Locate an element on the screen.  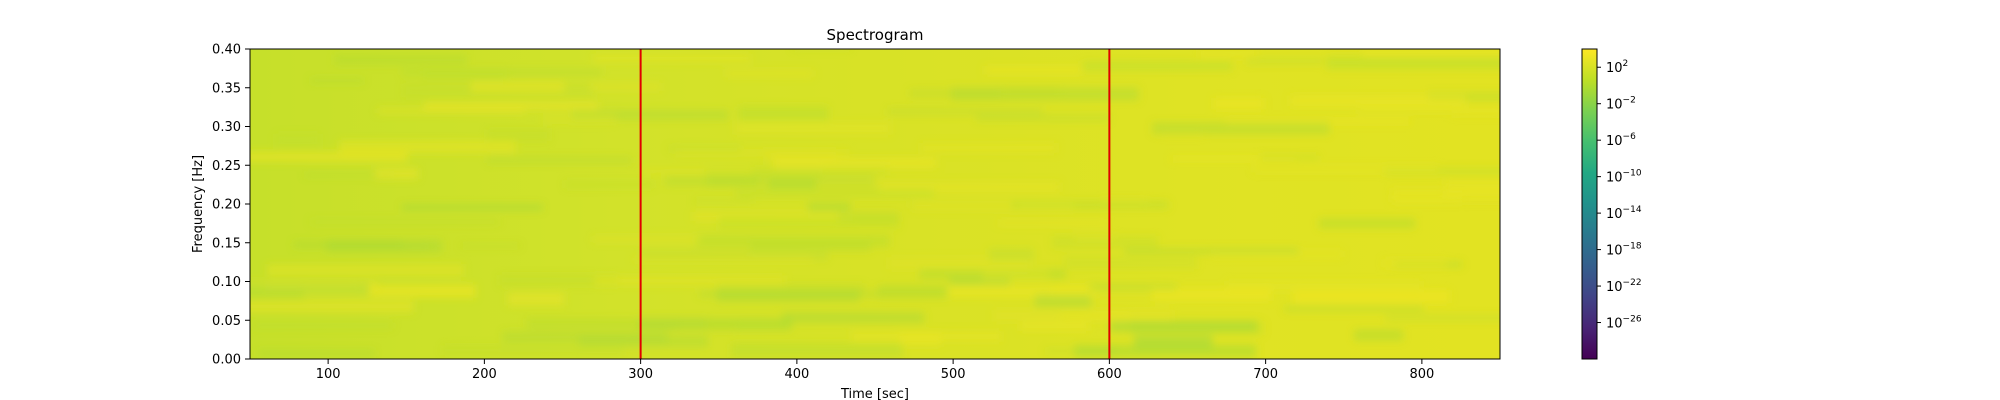
x-tick-label: 400 is located at coordinates (796, 374).